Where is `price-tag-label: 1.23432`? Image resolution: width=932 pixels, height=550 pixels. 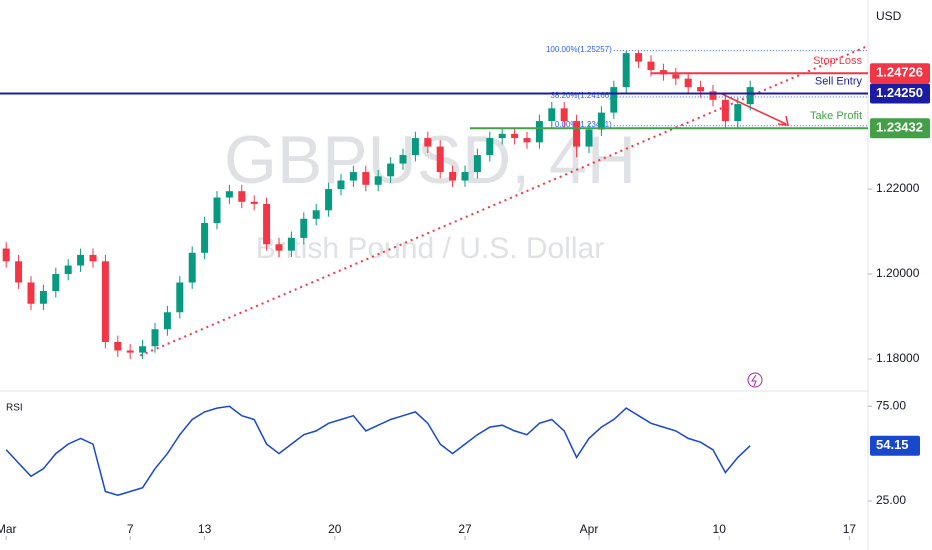
price-tag-label: 1.23432 is located at coordinates (899, 127).